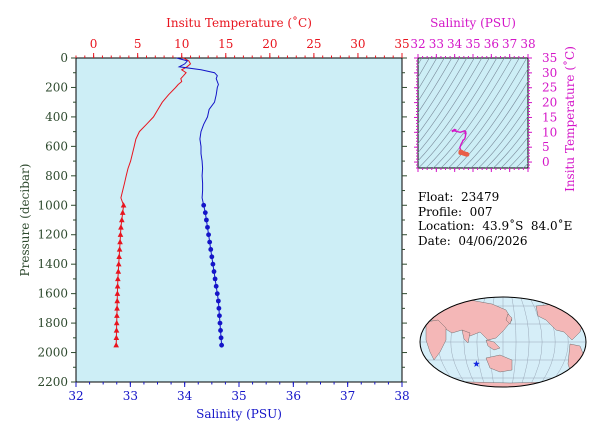 This screenshot has width=595, height=439. What do you see at coordinates (56, 117) in the screenshot?
I see `pressure-tick-label: 400` at bounding box center [56, 117].